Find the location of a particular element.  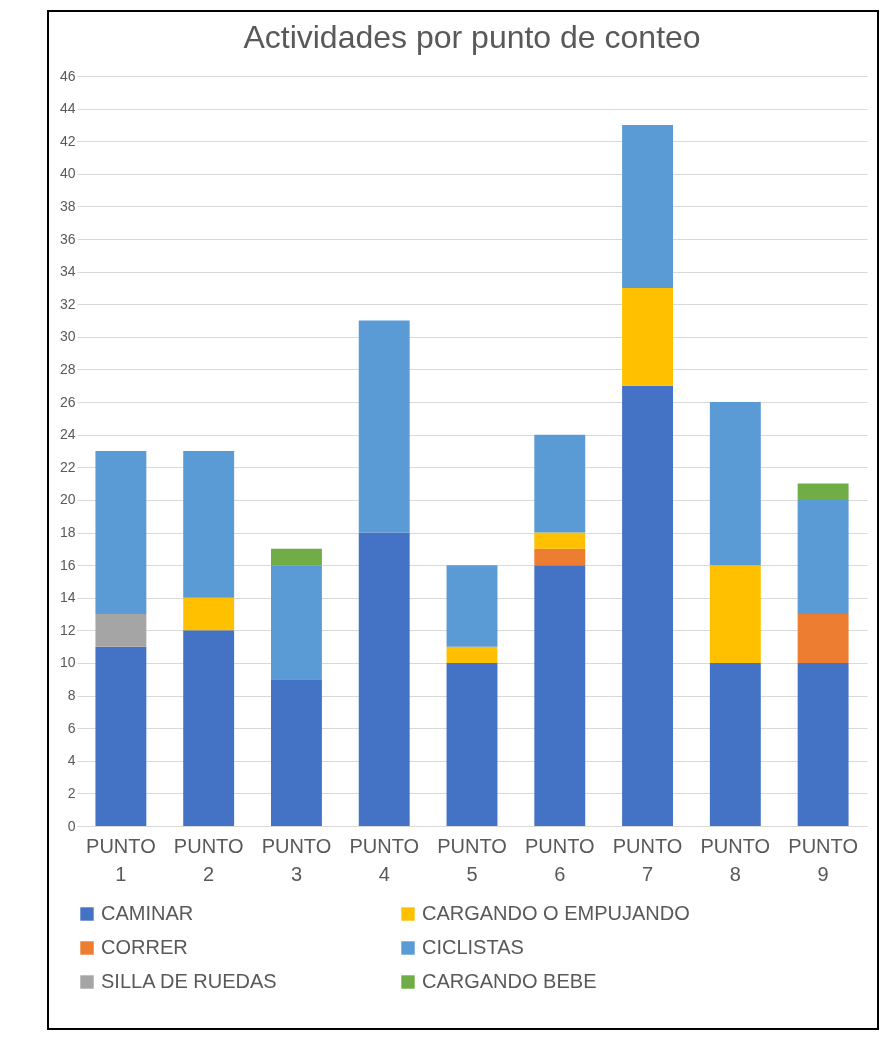

y-tick-label: 4 is located at coordinates (71, 760).